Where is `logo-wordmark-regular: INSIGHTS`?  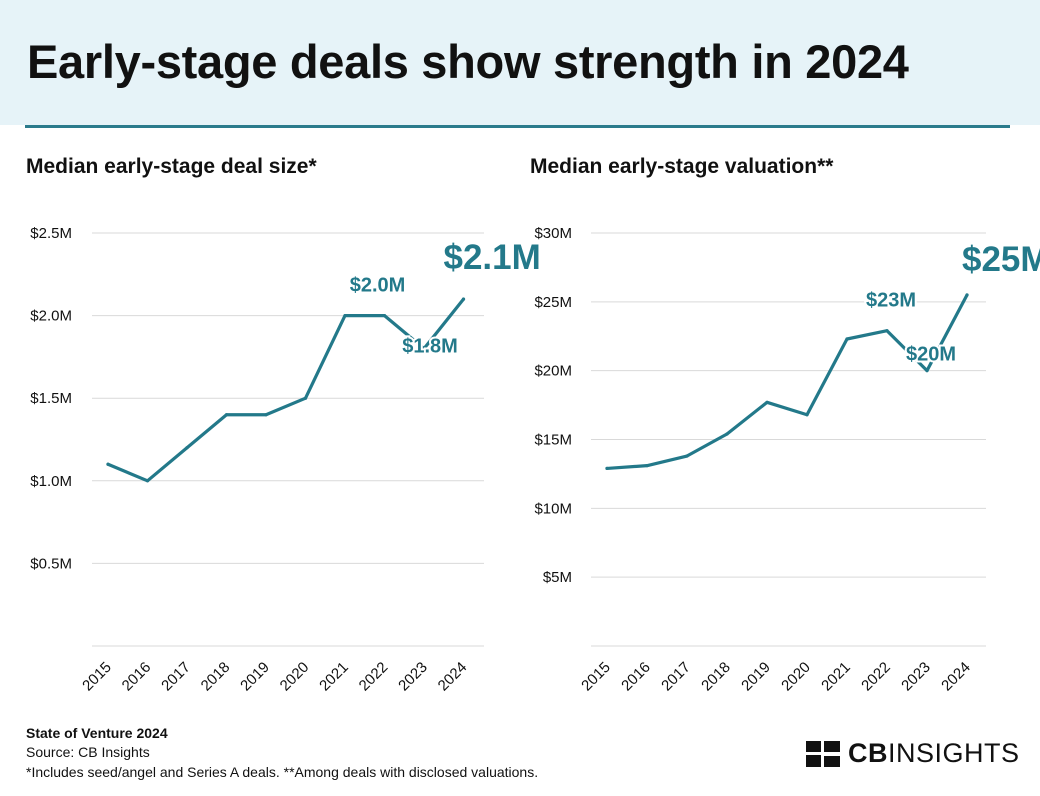
logo-wordmark-regular: INSIGHTS is located at coordinates (954, 753).